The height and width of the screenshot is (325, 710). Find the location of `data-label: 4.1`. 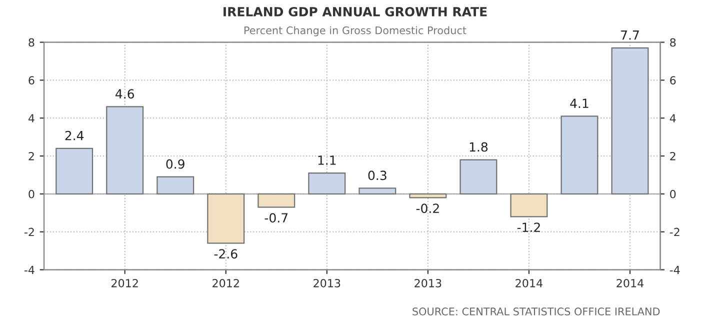

data-label: 4.1 is located at coordinates (579, 103).